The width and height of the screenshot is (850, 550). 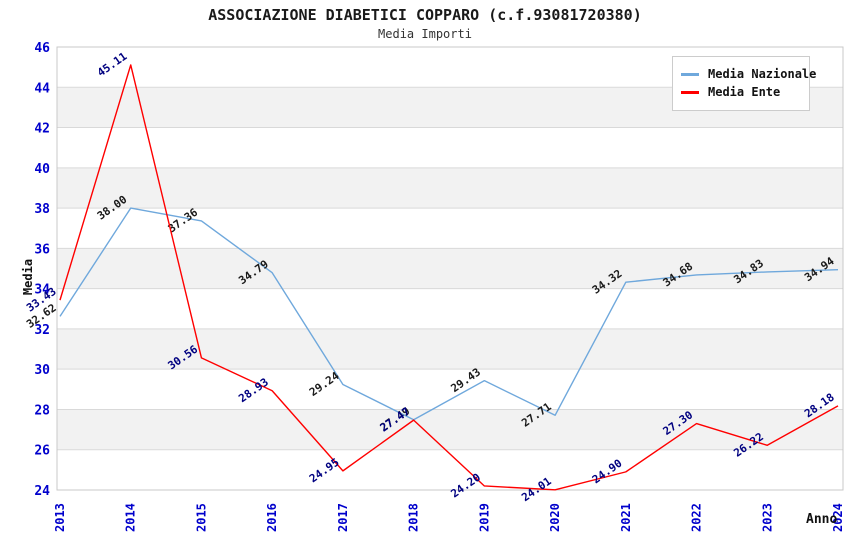 I want to click on x-tick-label: 2019, so click(x=484, y=517).